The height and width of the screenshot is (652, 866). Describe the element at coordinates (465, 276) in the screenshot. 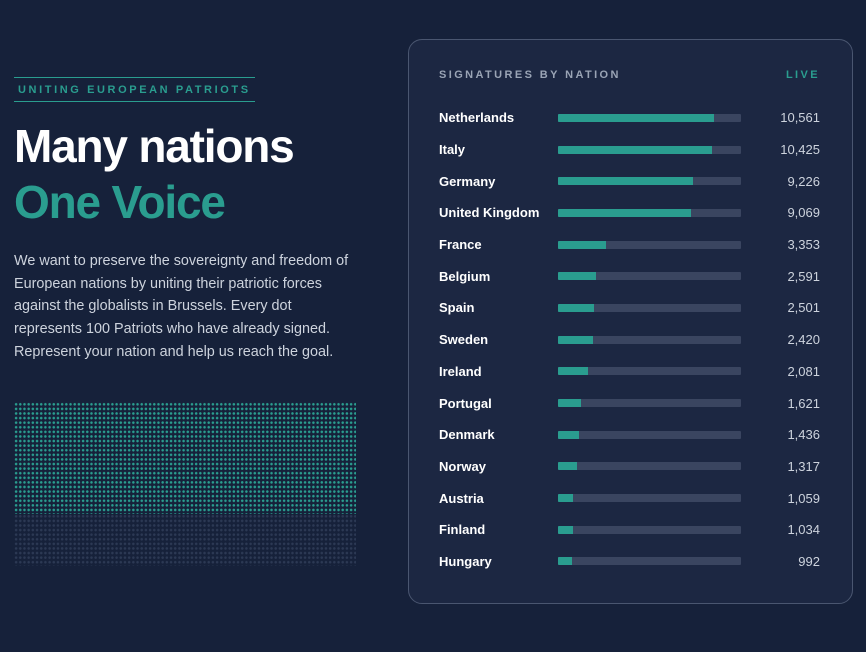

I see `nation-name: Belgium` at that location.